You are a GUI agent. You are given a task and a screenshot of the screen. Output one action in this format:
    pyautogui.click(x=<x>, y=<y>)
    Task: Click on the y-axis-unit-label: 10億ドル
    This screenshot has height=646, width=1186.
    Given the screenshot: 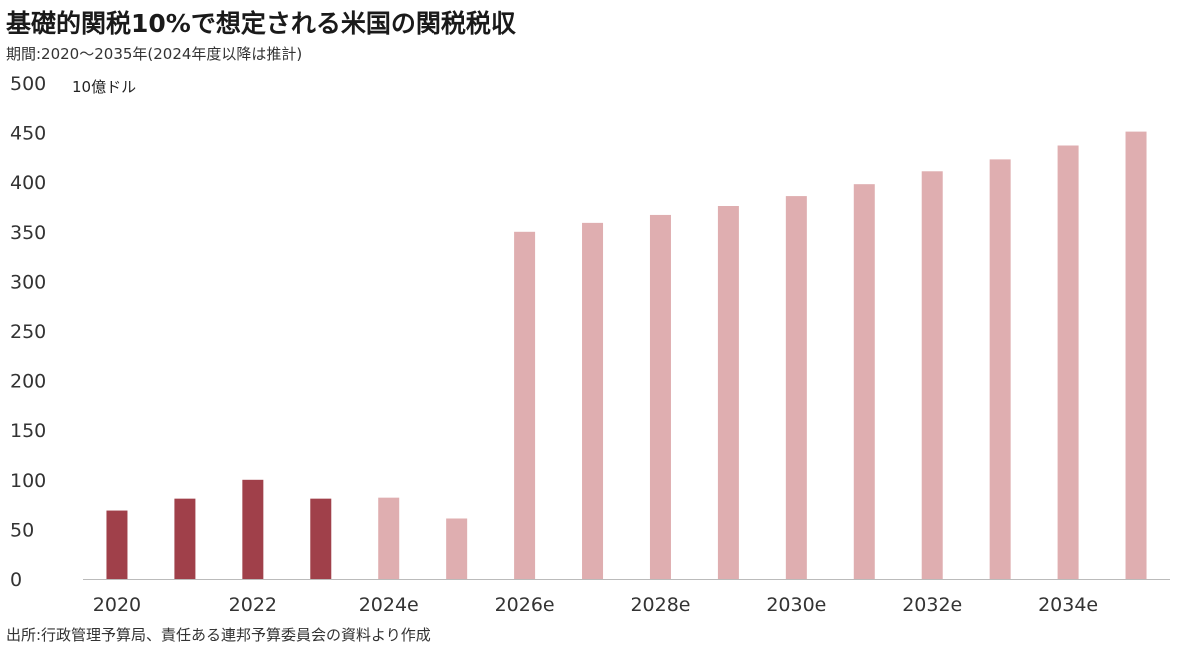 What is the action you would take?
    pyautogui.click(x=104, y=87)
    